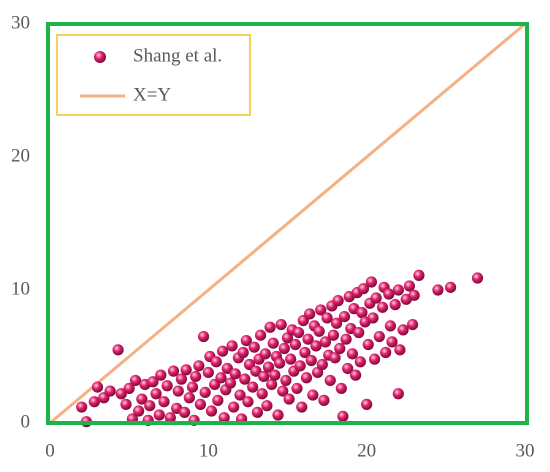 The height and width of the screenshot is (472, 550). What do you see at coordinates (152, 94) in the screenshot?
I see `legend-label: X=Y` at bounding box center [152, 94].